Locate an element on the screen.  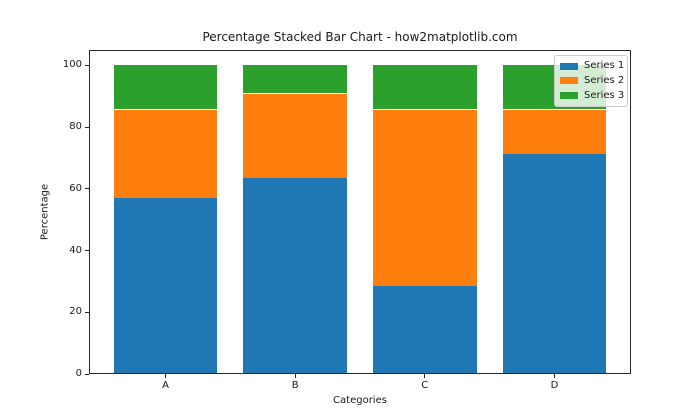
y-tick-label-0: 0 is located at coordinates (78, 373).